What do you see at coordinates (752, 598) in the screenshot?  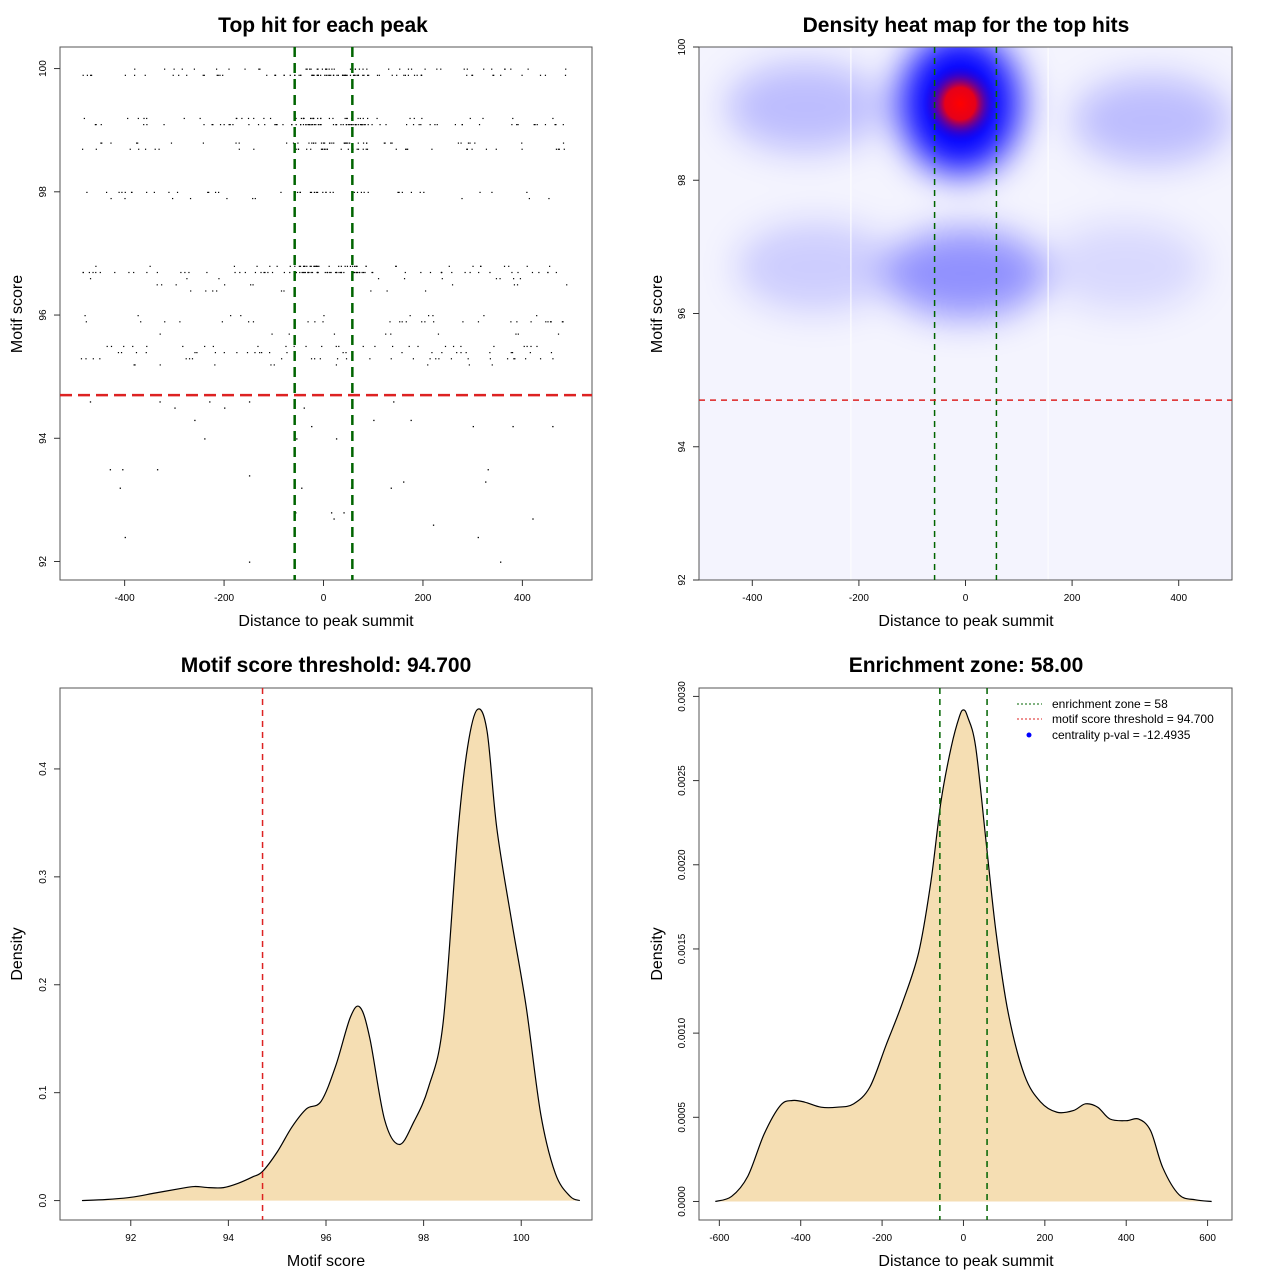 I see `x-tick-label: -400` at bounding box center [752, 598].